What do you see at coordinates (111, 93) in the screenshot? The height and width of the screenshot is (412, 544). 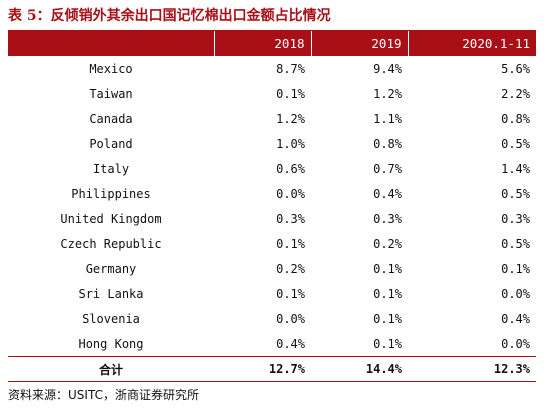 I see `country-cell: Taiwan` at bounding box center [111, 93].